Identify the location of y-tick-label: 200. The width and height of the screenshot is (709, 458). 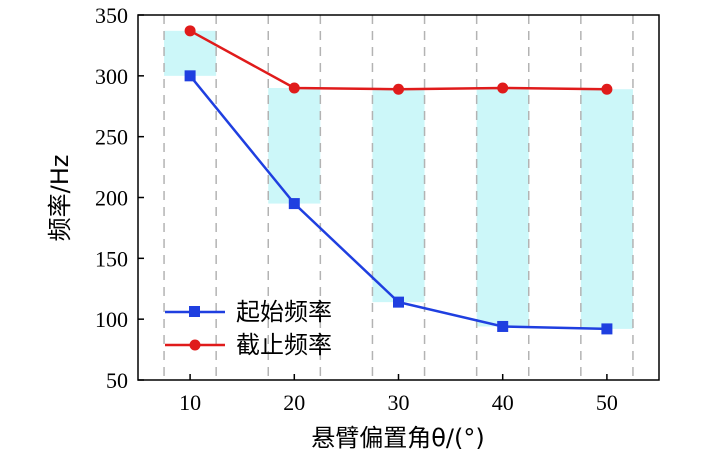
(111, 198).